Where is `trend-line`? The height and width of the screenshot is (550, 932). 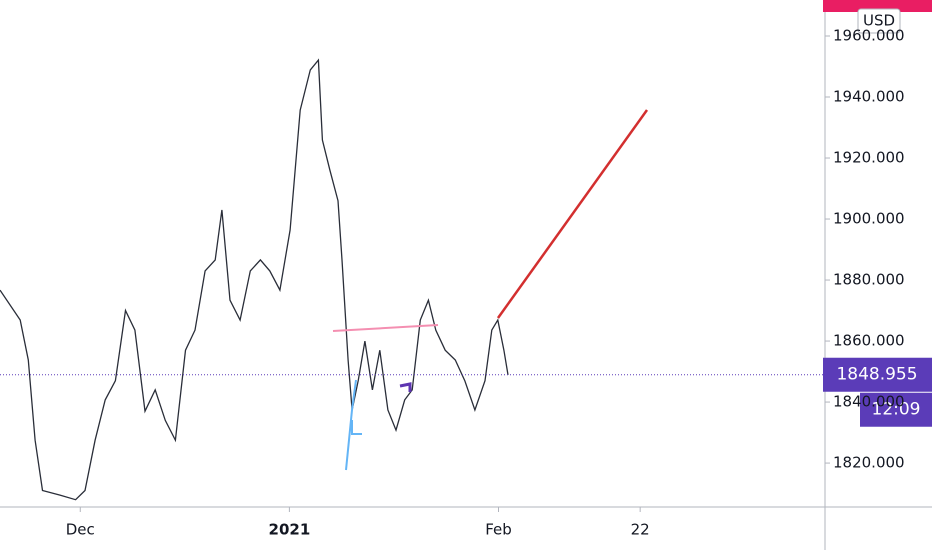
trend-line is located at coordinates (572, 214).